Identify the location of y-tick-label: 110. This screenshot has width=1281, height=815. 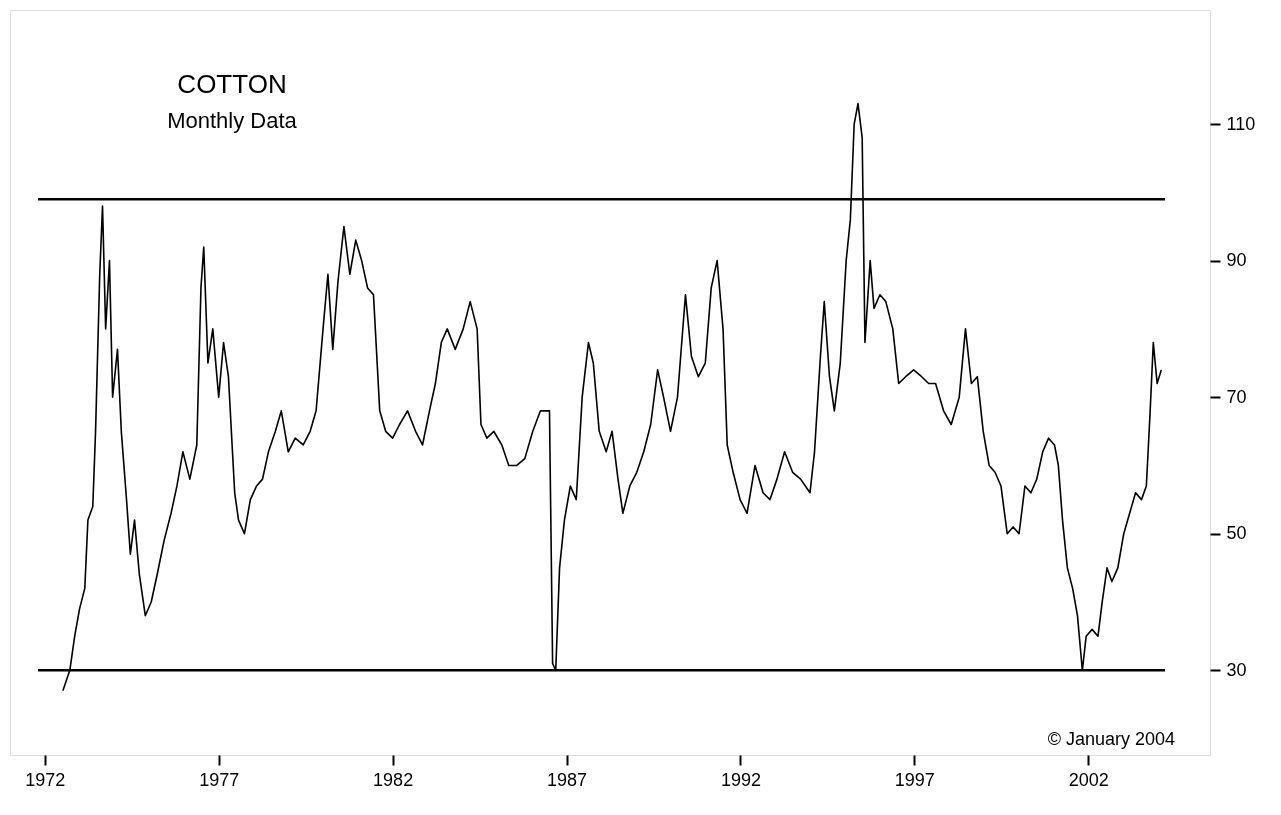
(1241, 123).